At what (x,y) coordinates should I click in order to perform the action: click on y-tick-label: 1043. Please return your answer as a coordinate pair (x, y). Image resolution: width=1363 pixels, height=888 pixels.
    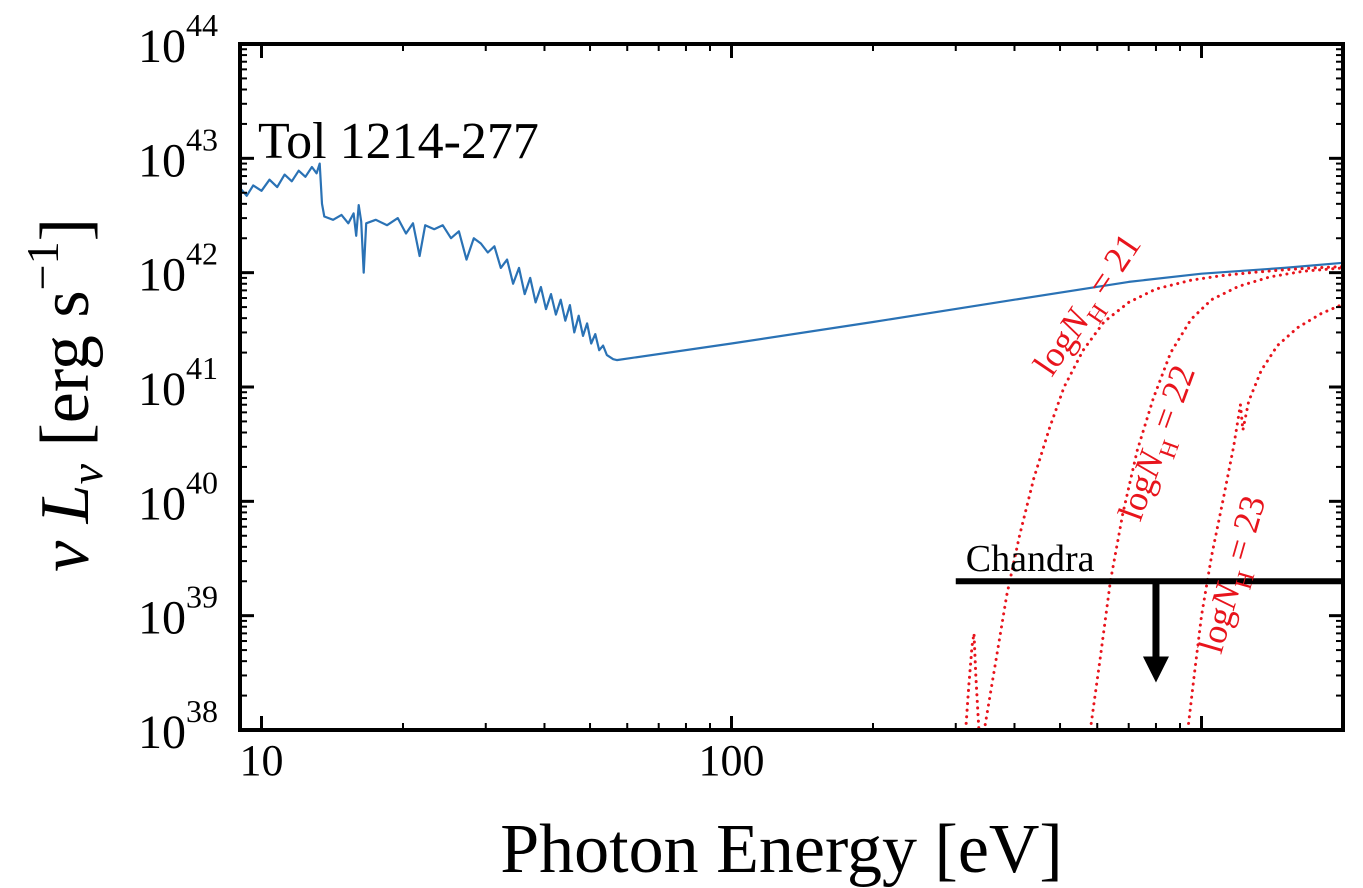
    Looking at the image, I should click on (178, 154).